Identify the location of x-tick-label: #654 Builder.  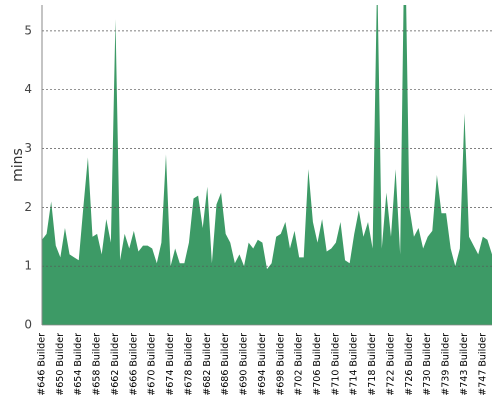
(78, 364).